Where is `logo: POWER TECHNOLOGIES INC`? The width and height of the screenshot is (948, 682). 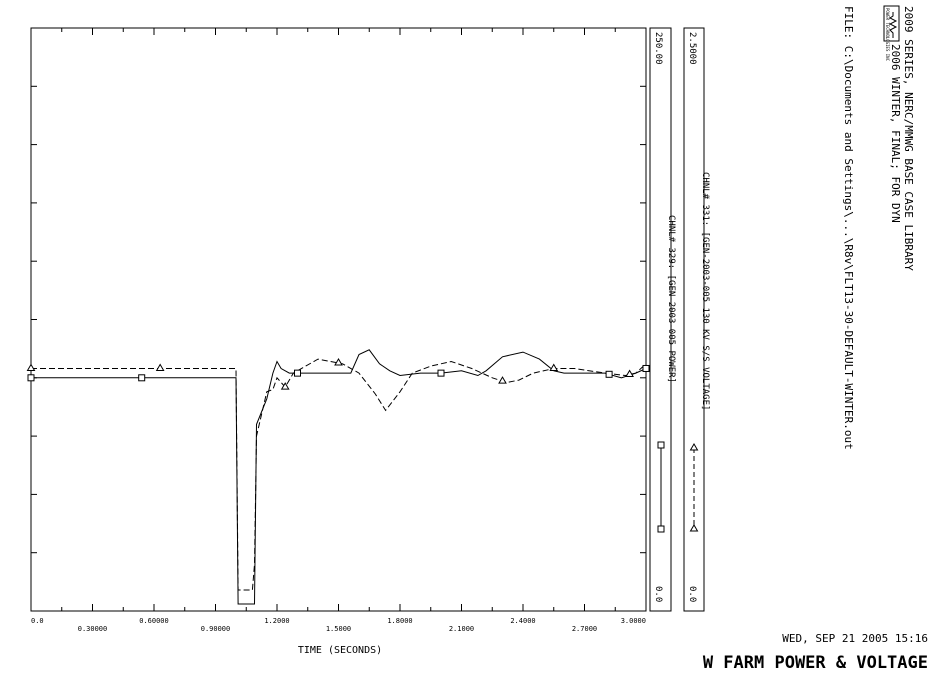 logo: POWER TECHNOLOGIES INC is located at coordinates (891, 33).